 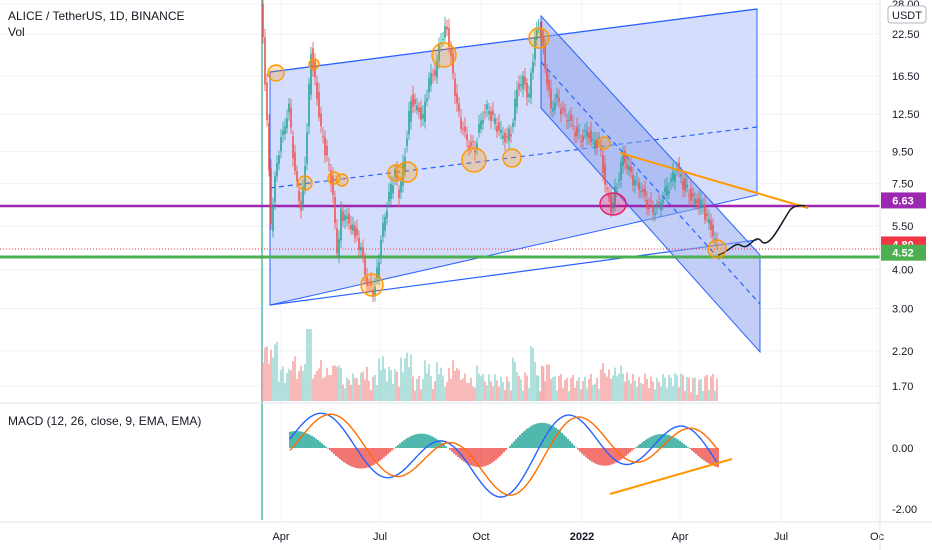 What do you see at coordinates (761, 230) in the screenshot?
I see `projected-path` at bounding box center [761, 230].